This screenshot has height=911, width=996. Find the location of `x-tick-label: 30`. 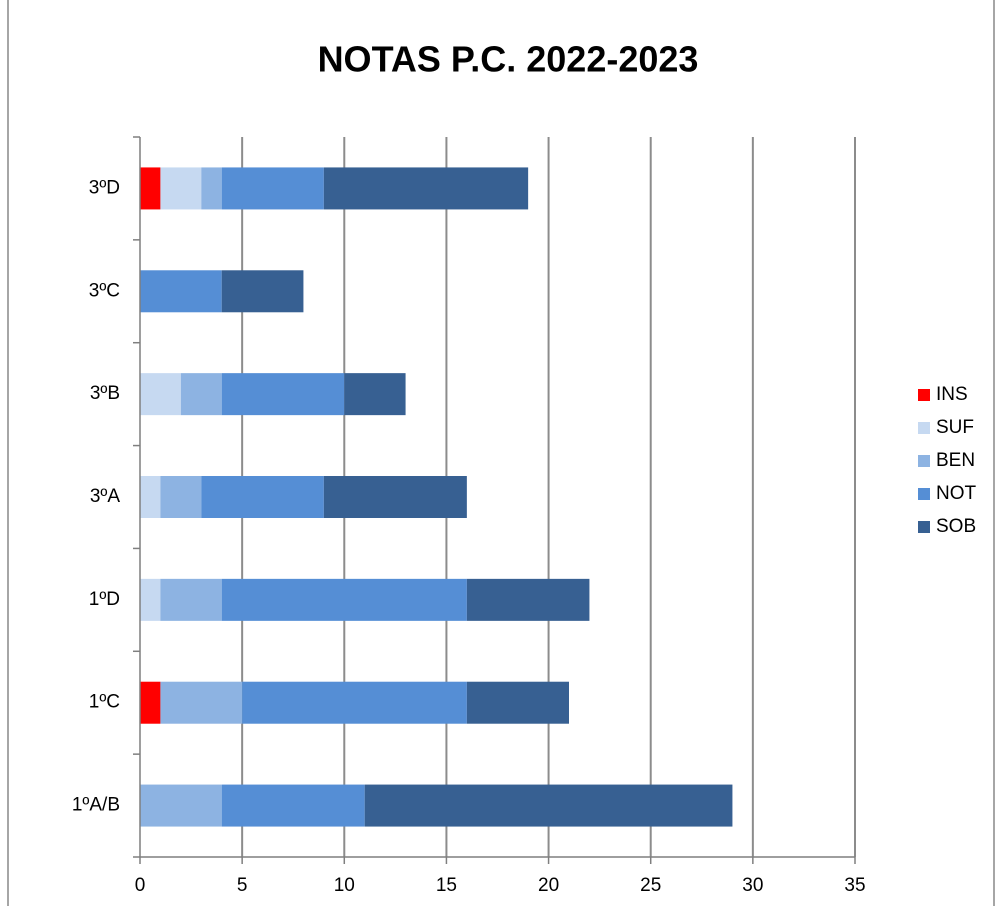

x-tick-label: 30 is located at coordinates (752, 885).